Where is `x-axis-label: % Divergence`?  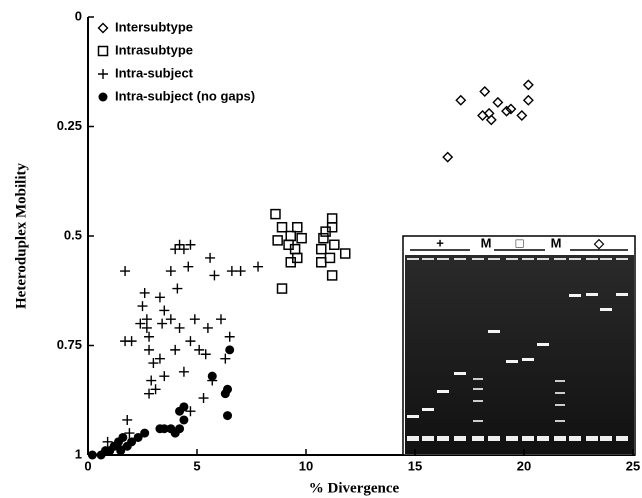 x-axis-label: % Divergence is located at coordinates (354, 488).